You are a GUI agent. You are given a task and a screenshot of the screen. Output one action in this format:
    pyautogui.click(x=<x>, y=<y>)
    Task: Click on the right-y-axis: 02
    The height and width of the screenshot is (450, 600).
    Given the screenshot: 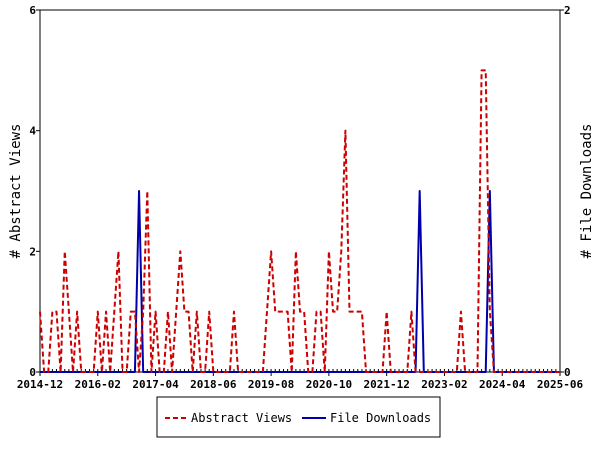 What is the action you would take?
    pyautogui.click(x=565, y=191)
    